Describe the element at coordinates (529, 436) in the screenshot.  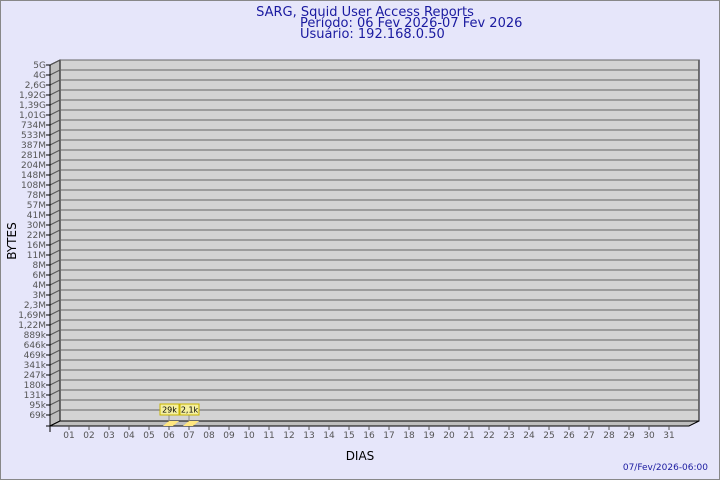
I see `x-tick-label: 24` at that location.